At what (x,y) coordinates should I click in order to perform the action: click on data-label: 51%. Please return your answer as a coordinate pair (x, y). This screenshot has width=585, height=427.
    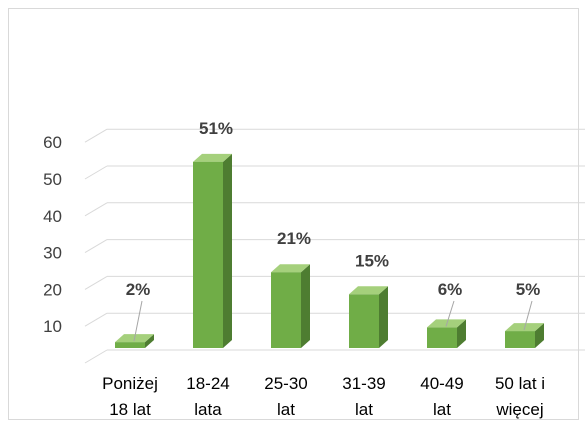
    Looking at the image, I should click on (216, 128).